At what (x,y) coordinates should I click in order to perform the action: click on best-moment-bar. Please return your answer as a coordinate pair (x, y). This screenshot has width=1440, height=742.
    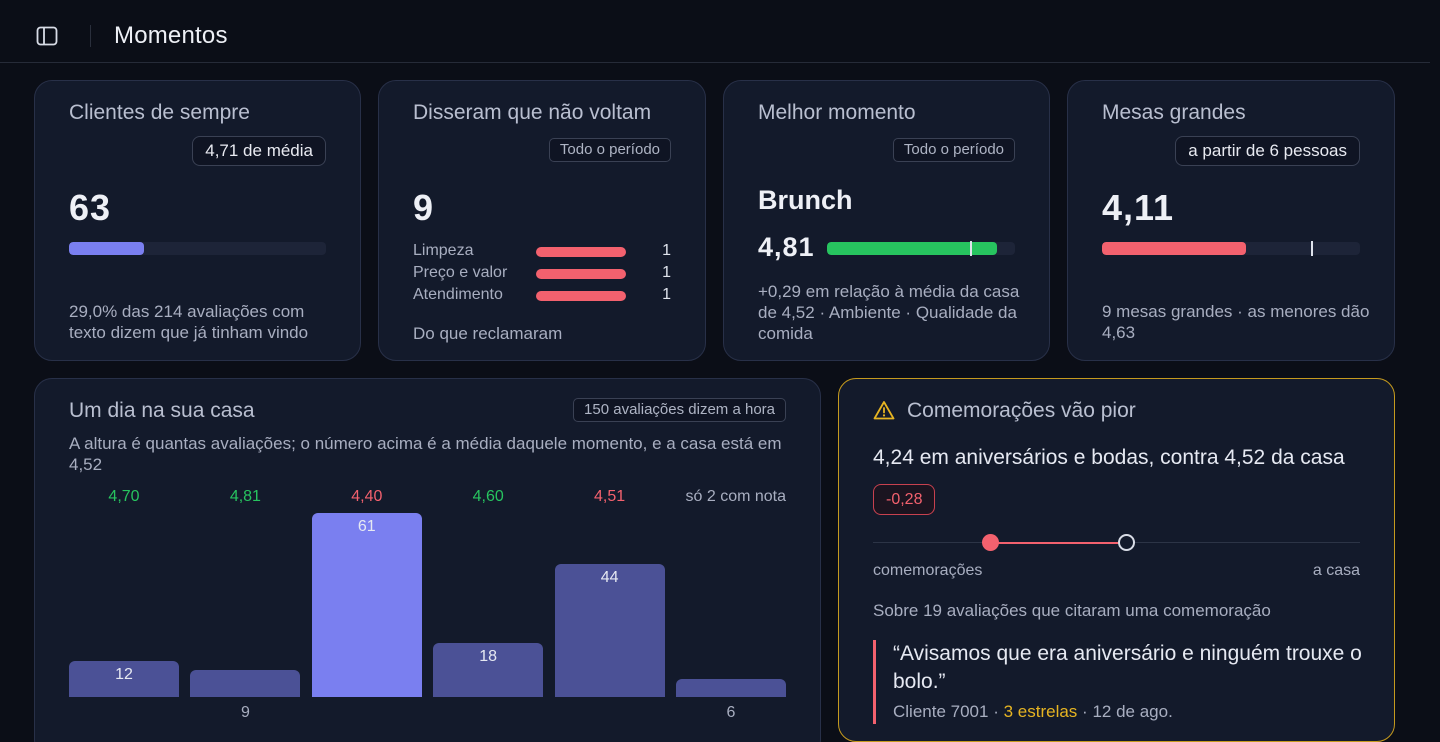
    Looking at the image, I should click on (921, 248).